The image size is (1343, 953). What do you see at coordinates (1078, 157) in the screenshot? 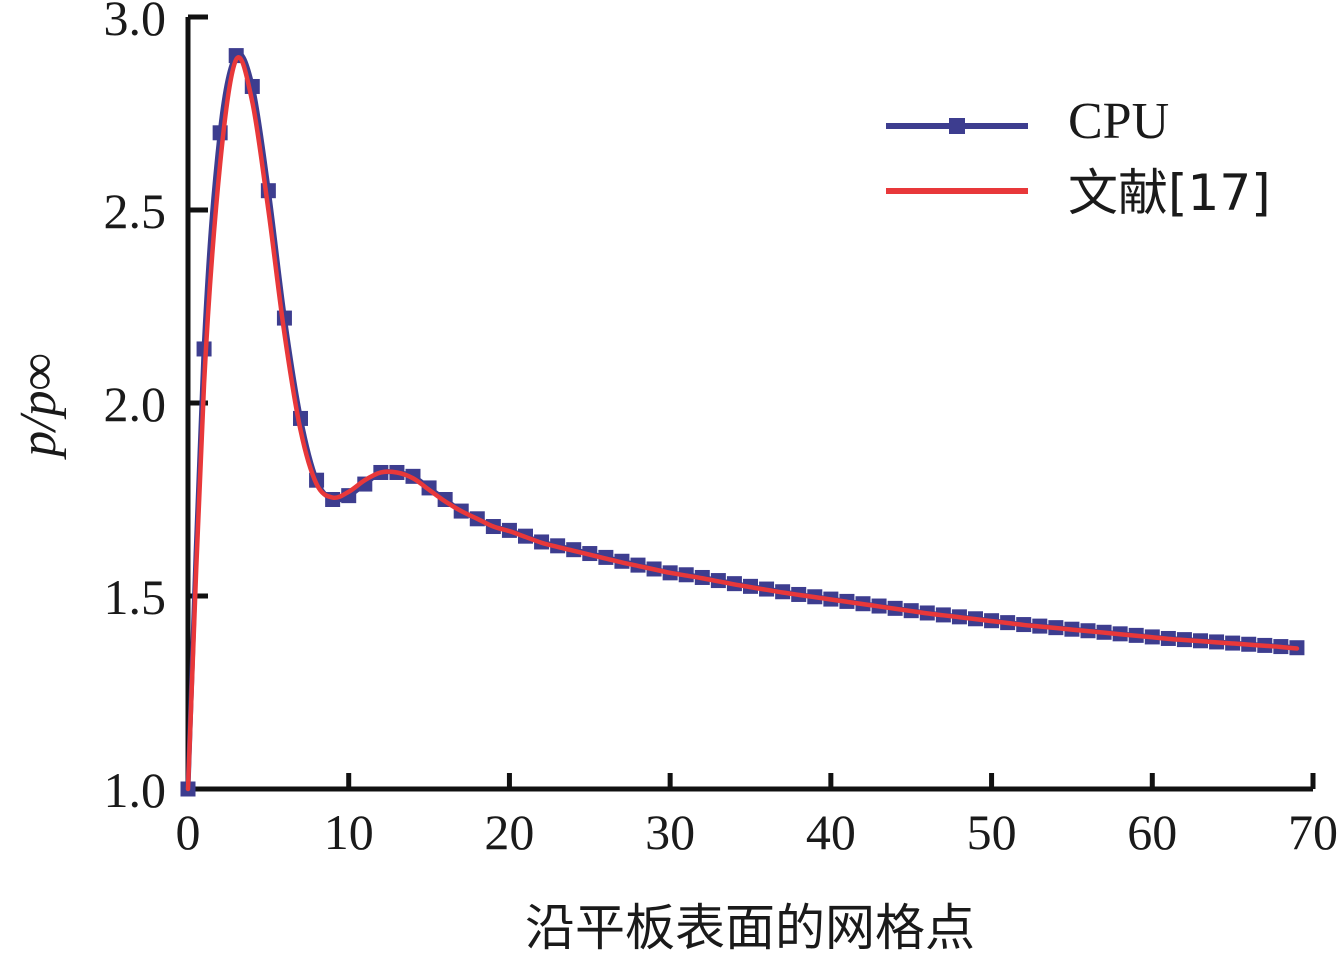
I see `legend: CPU 文献[17]` at bounding box center [1078, 157].